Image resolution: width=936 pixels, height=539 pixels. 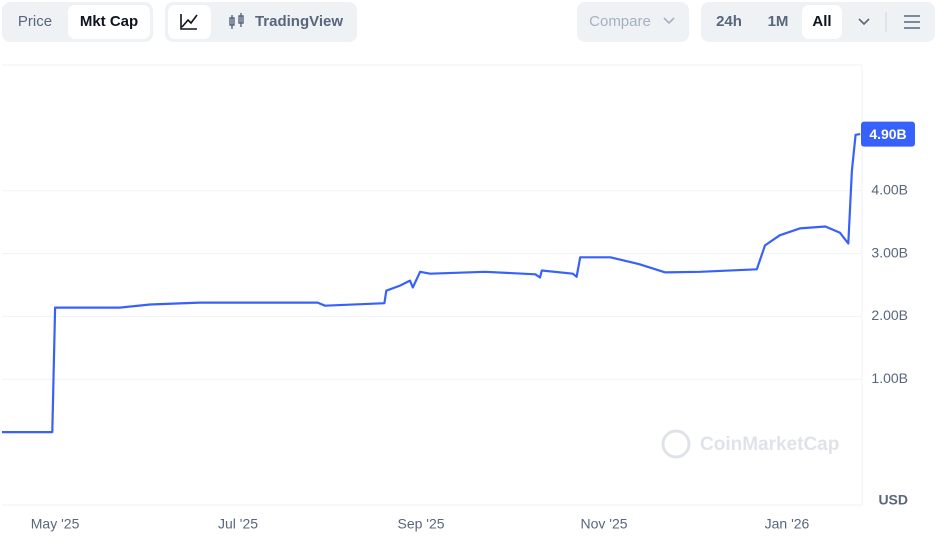 What do you see at coordinates (889, 315) in the screenshot?
I see `y-tick-label: 2.00B` at bounding box center [889, 315].